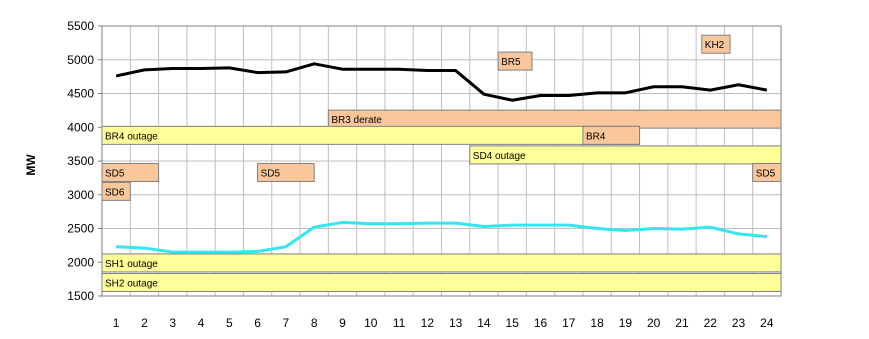  What do you see at coordinates (711, 323) in the screenshot?
I see `x-tick-label: 22` at bounding box center [711, 323].